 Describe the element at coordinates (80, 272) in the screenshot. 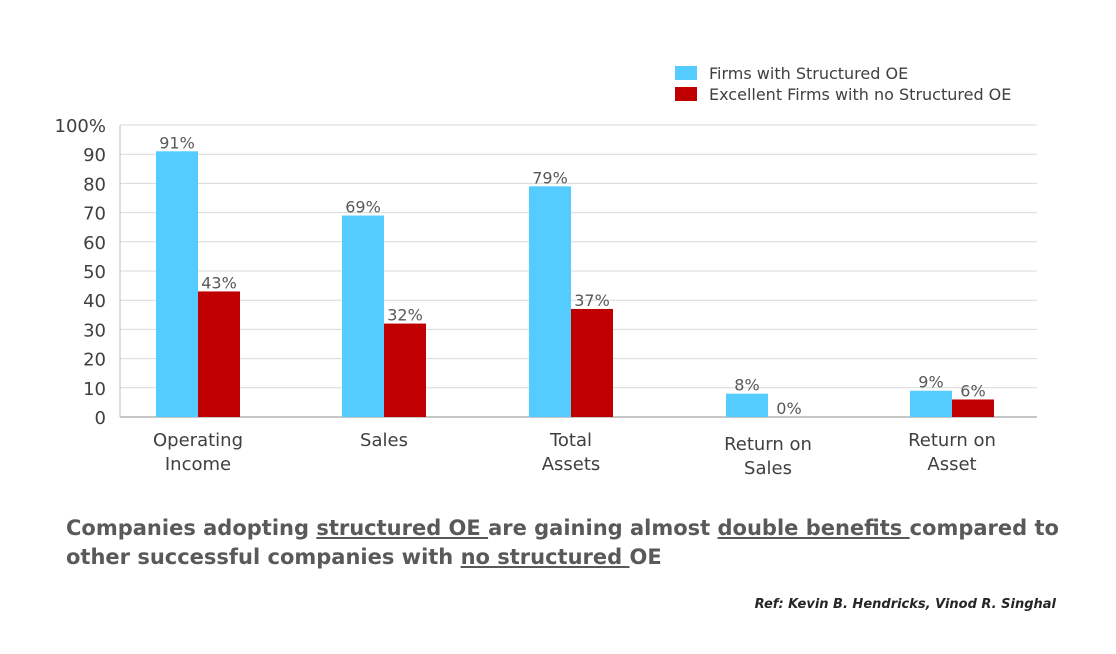

I see `y-axis-ticks: 0 10 20 30 40 50 60 70 80 90 100%` at that location.